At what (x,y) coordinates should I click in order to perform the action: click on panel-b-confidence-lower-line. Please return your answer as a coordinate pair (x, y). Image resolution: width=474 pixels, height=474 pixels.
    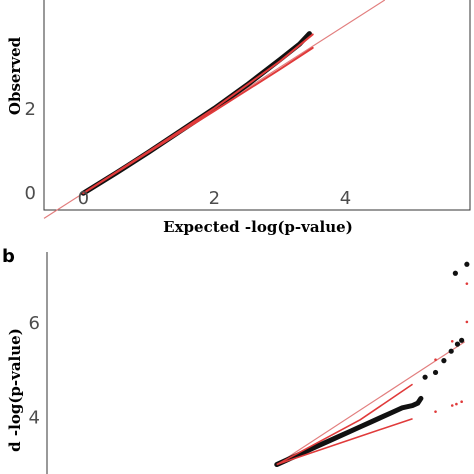
    Looking at the image, I should click on (344, 441).